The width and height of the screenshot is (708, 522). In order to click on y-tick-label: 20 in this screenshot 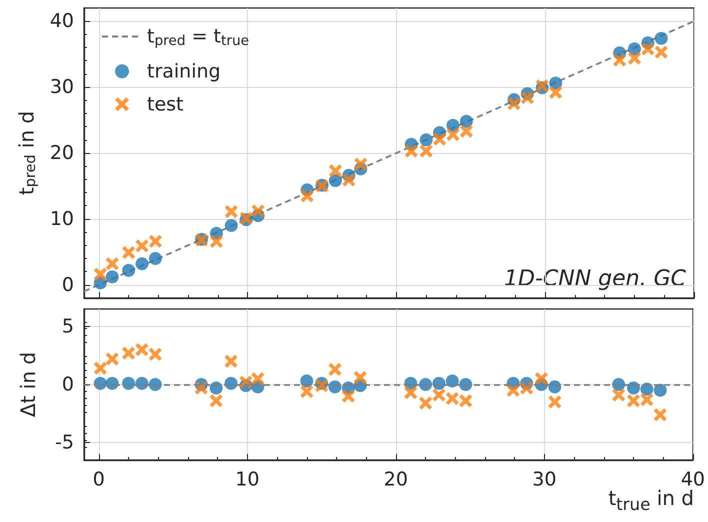, I will do `click(62, 153)`.